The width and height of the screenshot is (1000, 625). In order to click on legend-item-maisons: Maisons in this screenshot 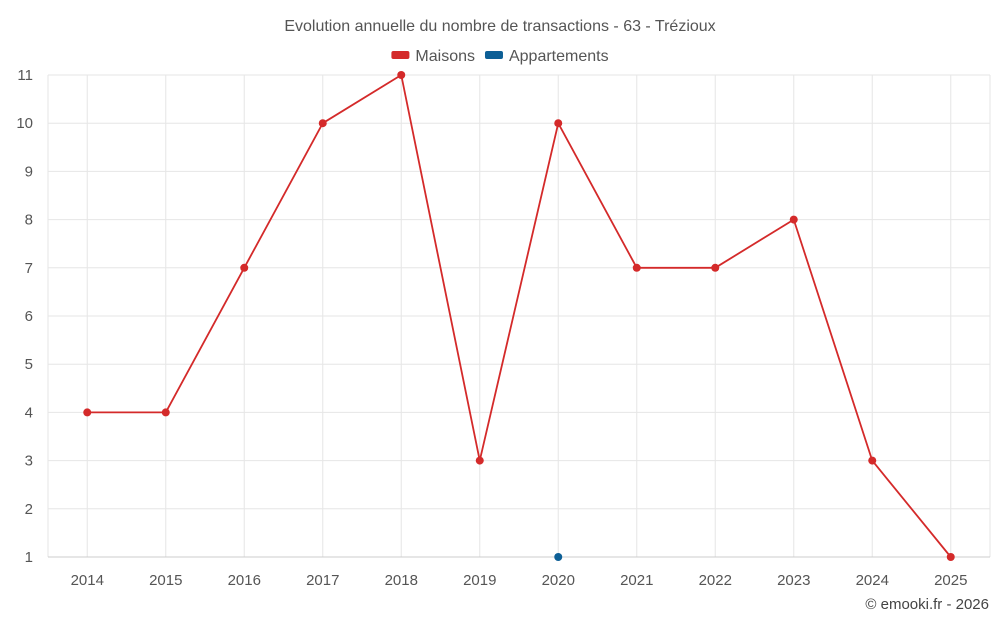, I will do `click(433, 56)`.